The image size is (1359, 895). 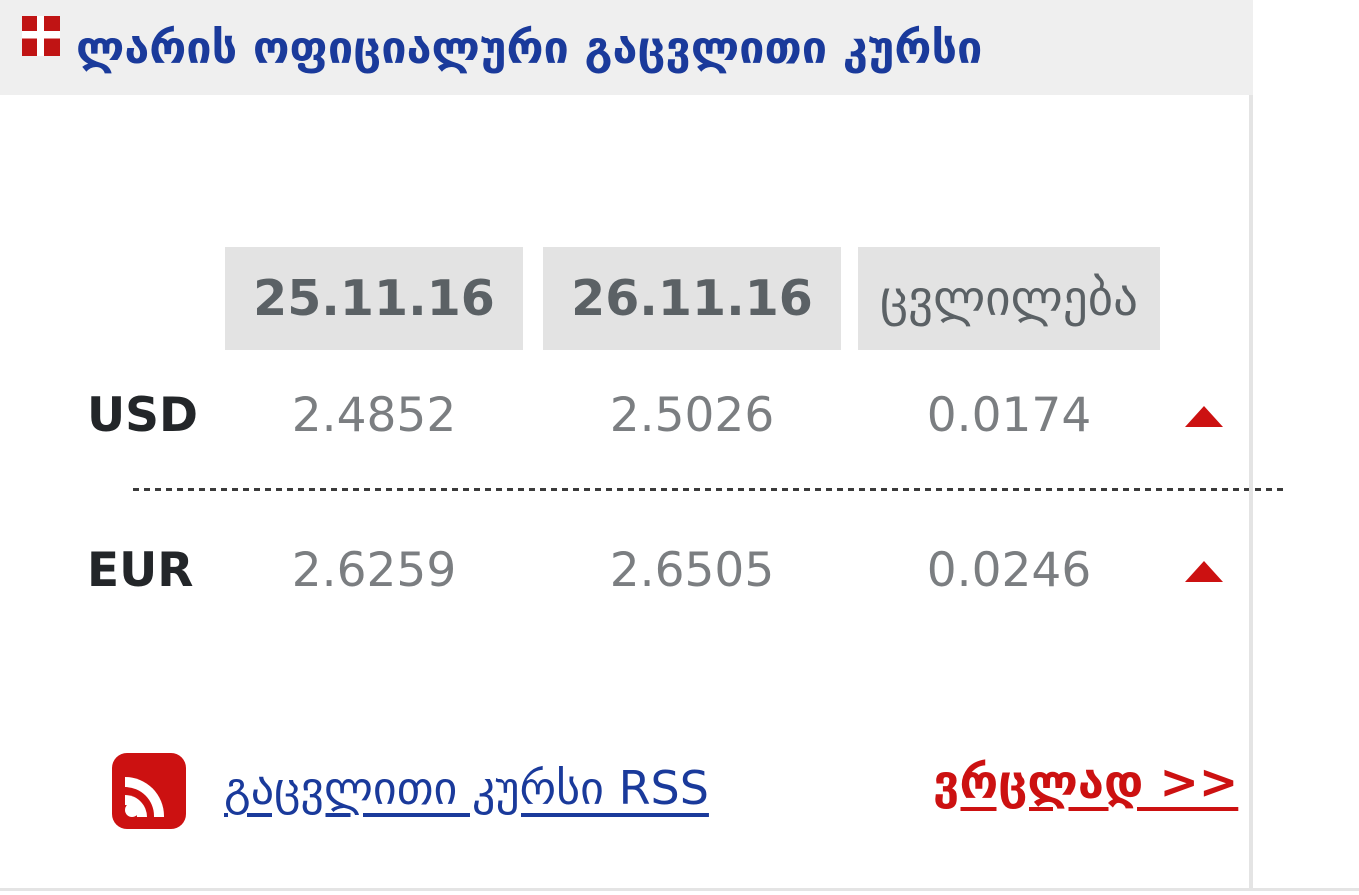 I want to click on table-row-usd: USD 2.4852 2.5026 0.0174, so click(x=645, y=416).